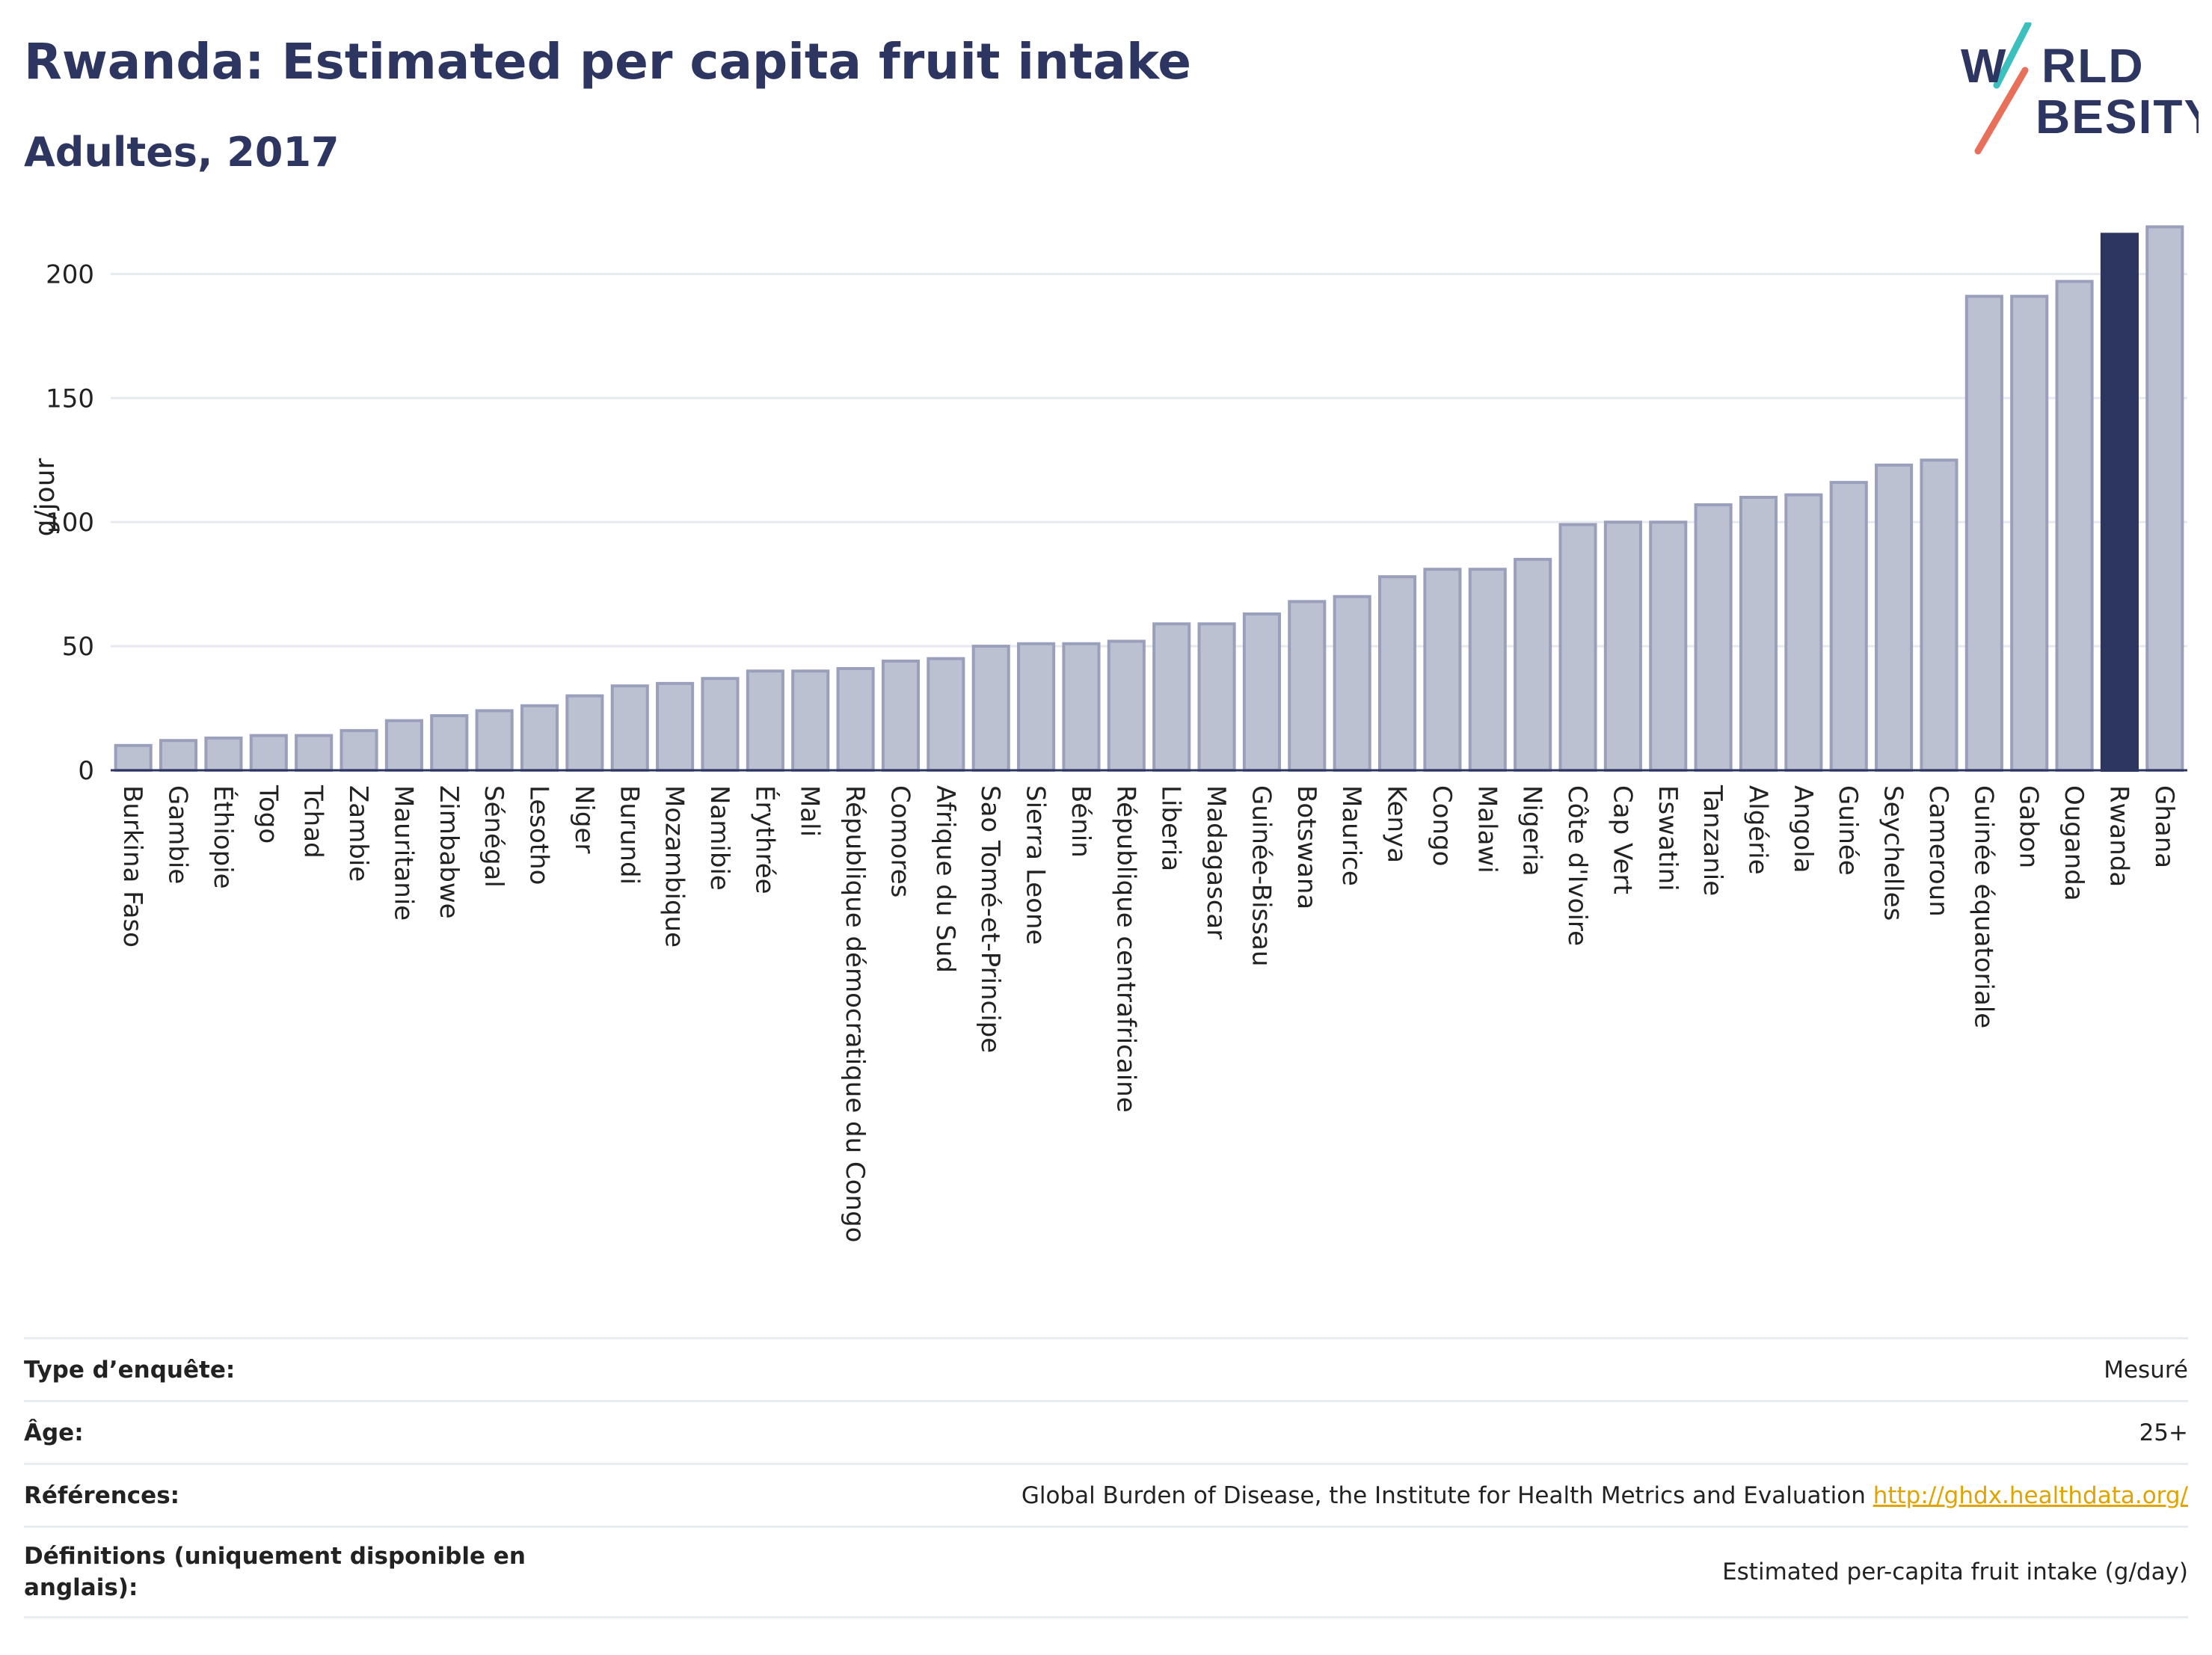 This screenshot has width=2212, height=1655. I want to click on x-tick-label: Tanzanie, so click(1712, 840).